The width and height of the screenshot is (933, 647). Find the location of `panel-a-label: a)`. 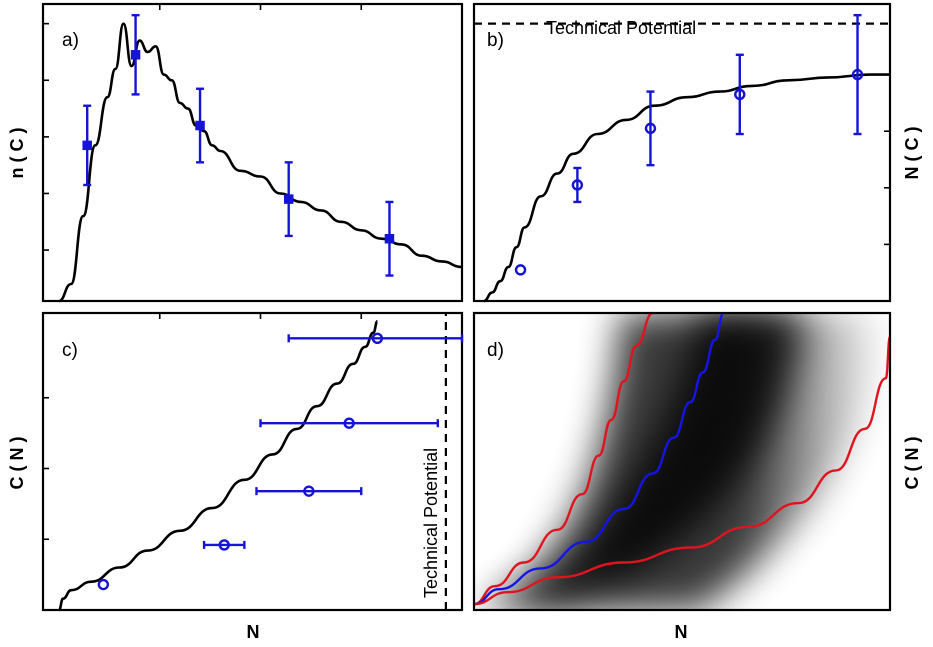

panel-a-label: a) is located at coordinates (70, 40).